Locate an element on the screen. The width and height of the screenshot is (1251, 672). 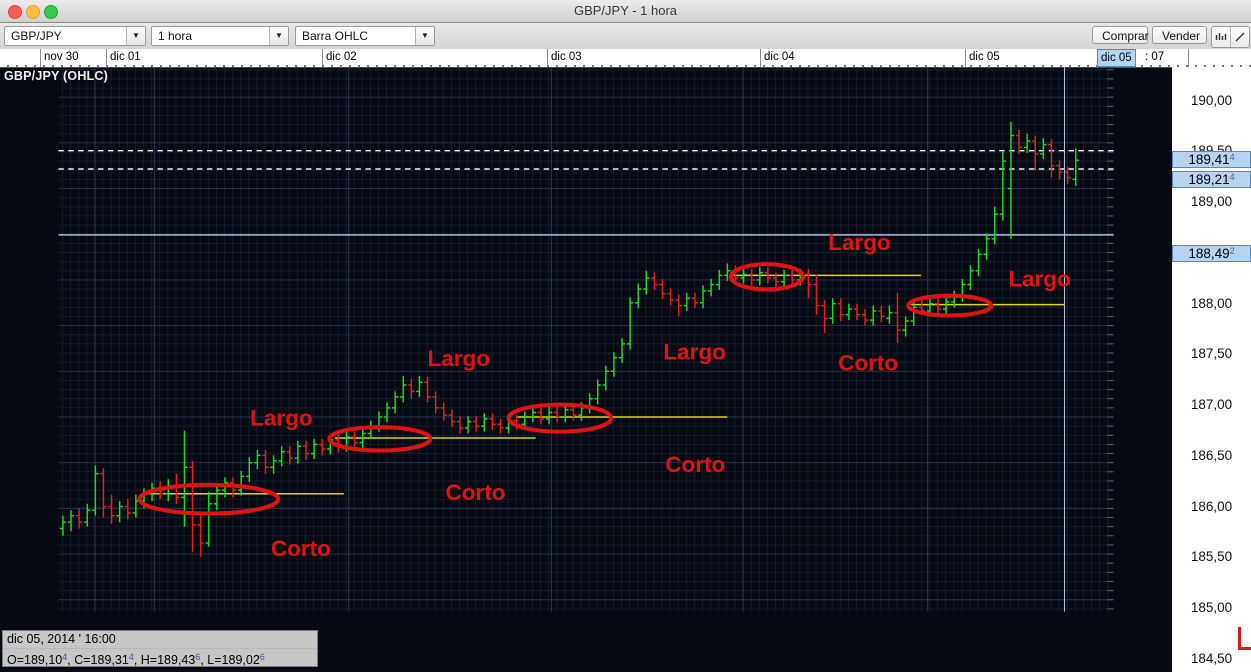
price-axis-label: 188,00 is located at coordinates (1211, 303).